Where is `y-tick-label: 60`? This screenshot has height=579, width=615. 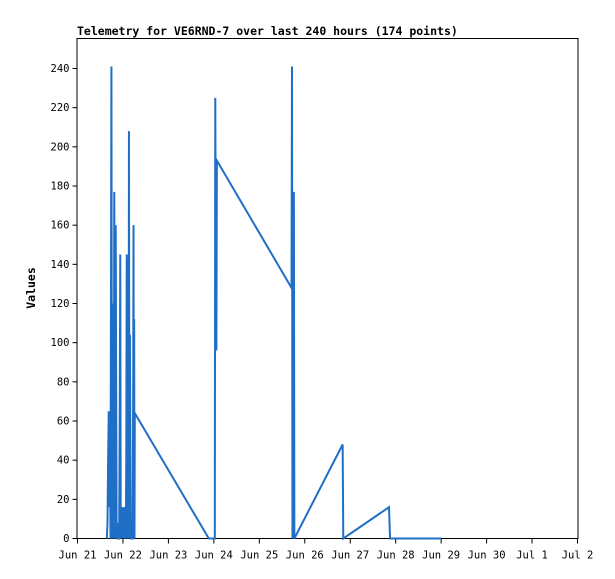 y-tick-label: 60 is located at coordinates (63, 422).